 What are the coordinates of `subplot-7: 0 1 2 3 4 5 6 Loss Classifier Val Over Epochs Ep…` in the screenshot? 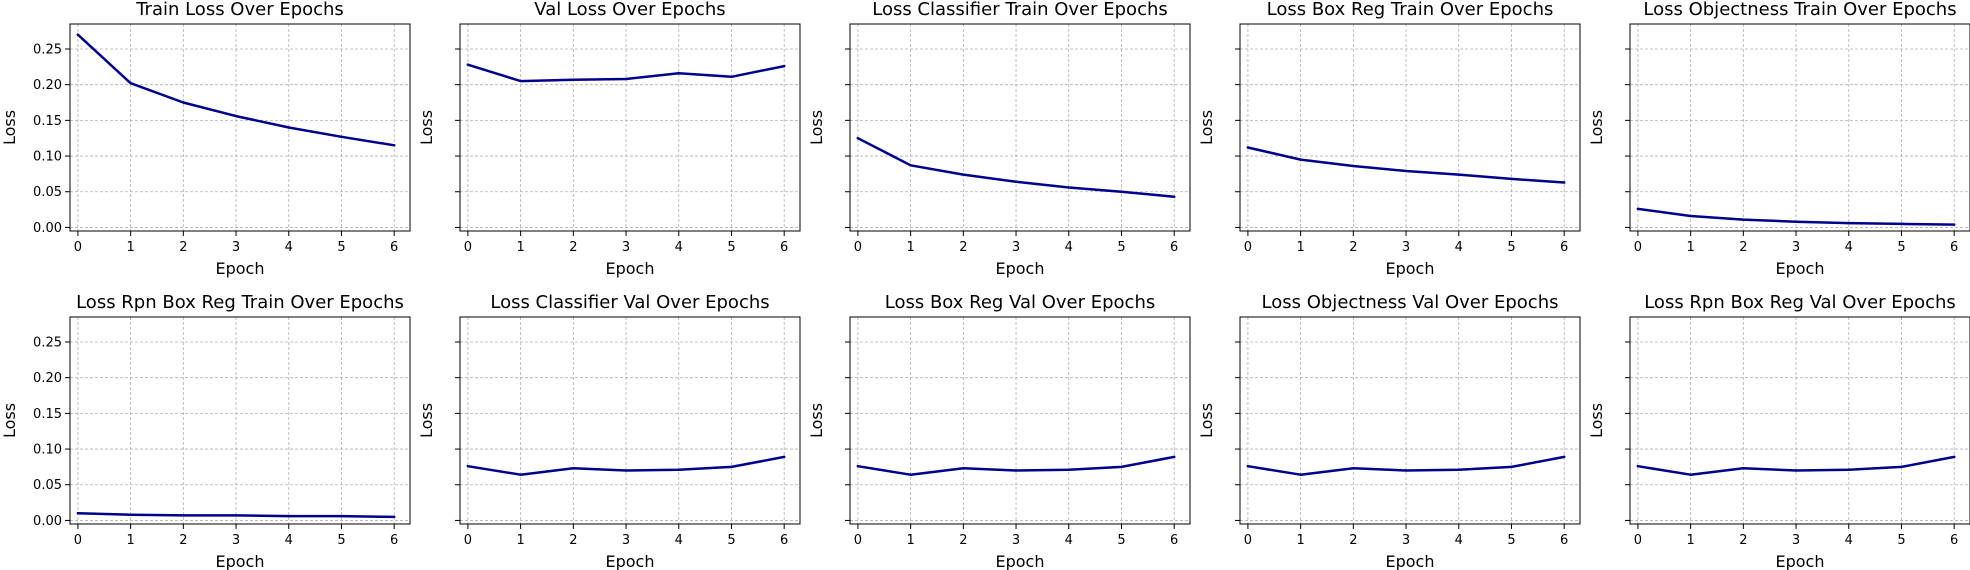 It's located at (609, 431).